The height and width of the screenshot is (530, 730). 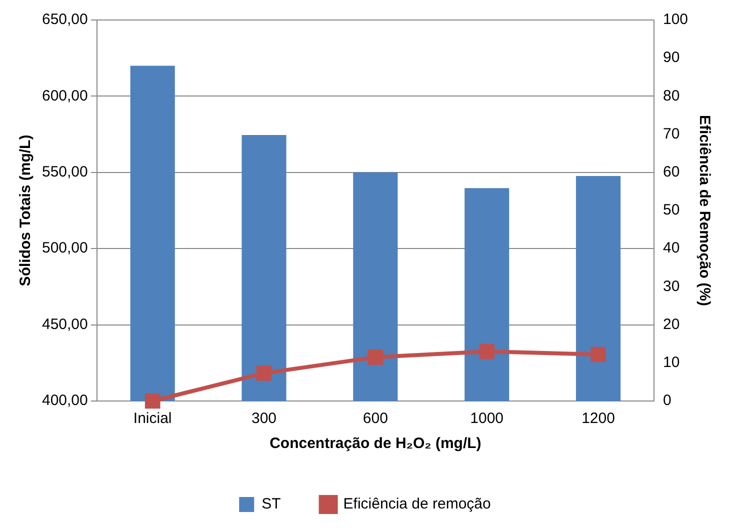 I want to click on y2-tick-label: 30, so click(x=671, y=286).